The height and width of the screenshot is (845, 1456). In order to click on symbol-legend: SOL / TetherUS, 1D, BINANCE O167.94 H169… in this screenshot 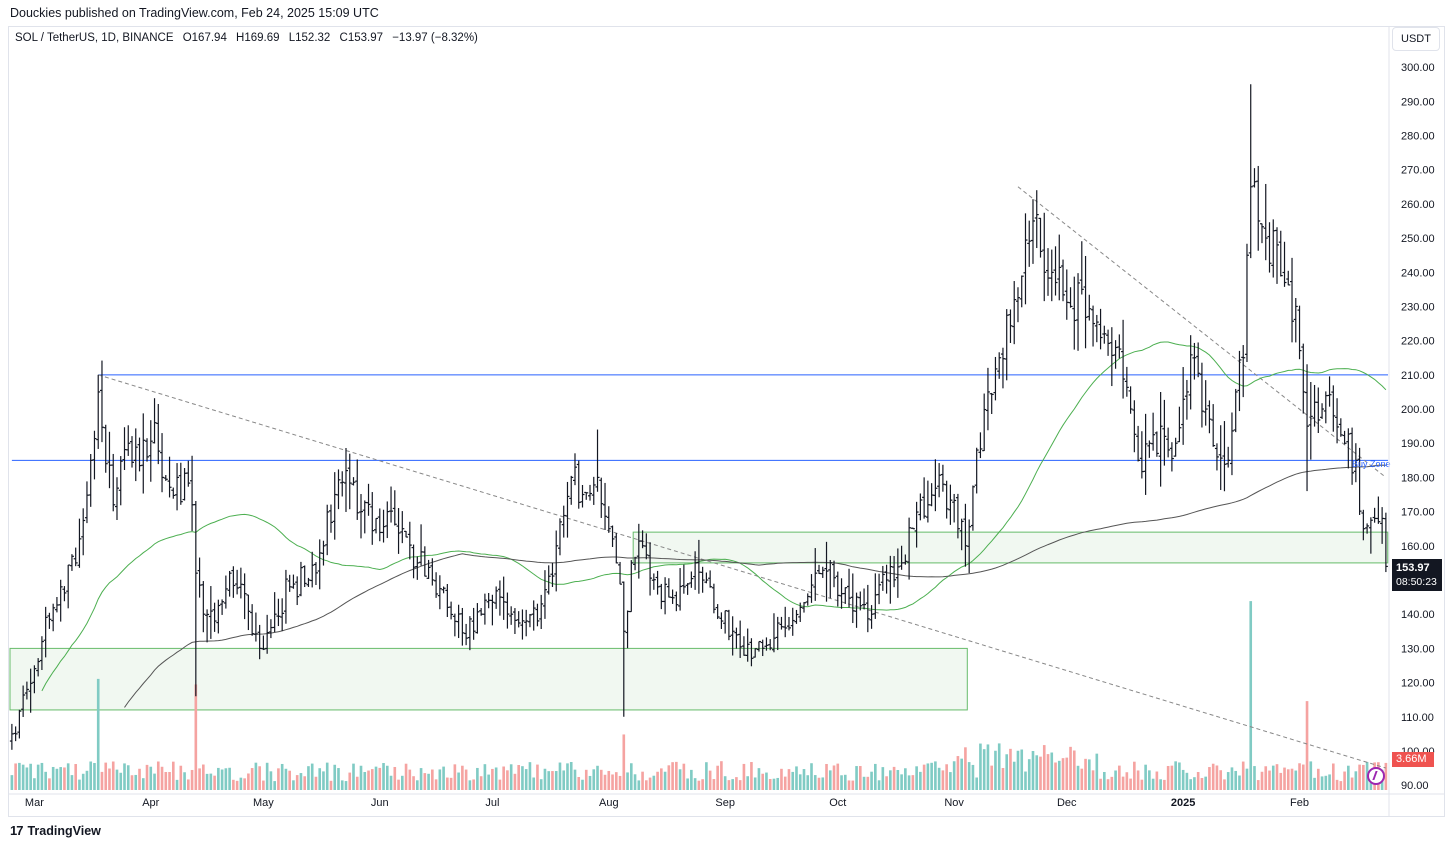, I will do `click(249, 38)`.